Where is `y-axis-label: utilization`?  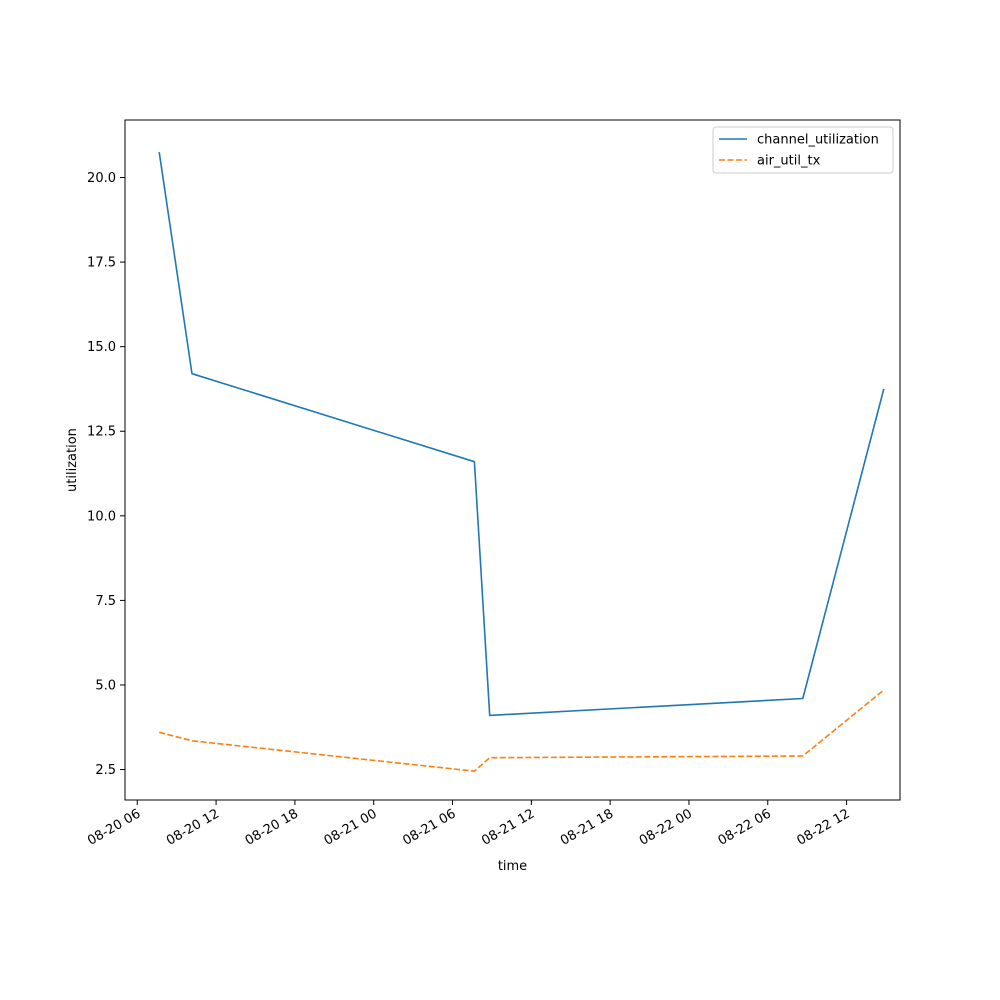
y-axis-label: utilization is located at coordinates (72, 460).